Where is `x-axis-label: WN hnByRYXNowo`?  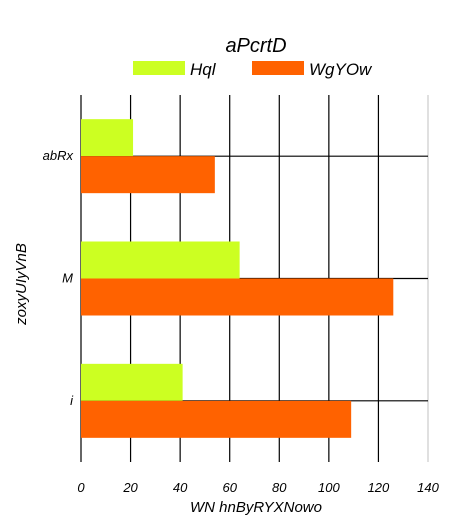
x-axis-label: WN hnByRYXNowo is located at coordinates (256, 507).